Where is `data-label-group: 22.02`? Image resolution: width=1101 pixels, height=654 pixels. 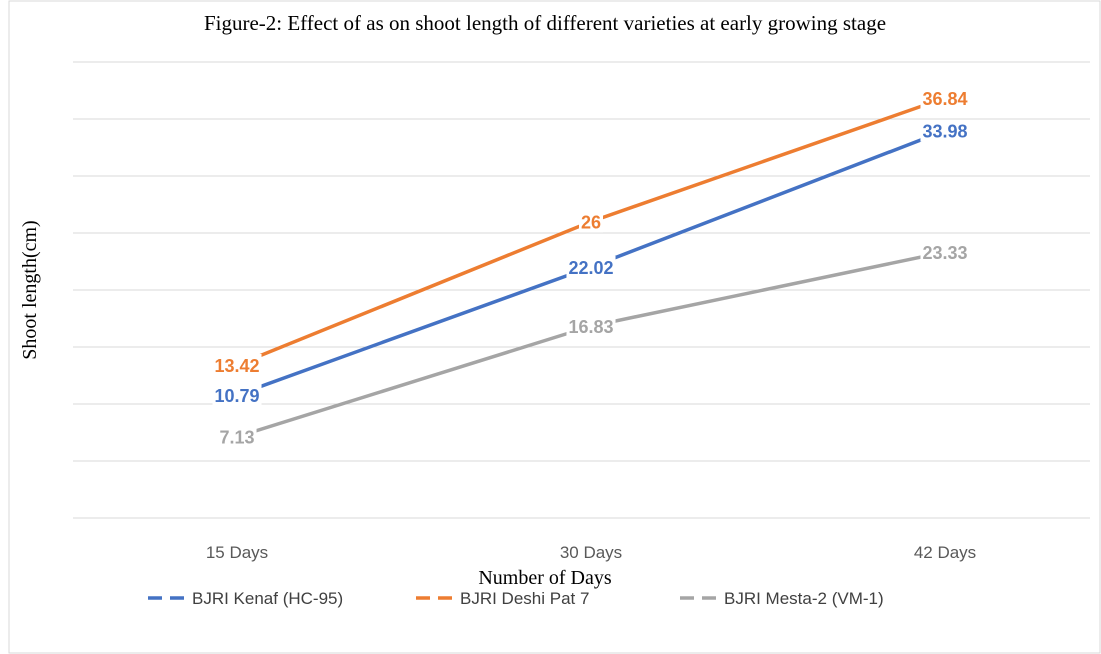 data-label-group: 22.02 is located at coordinates (591, 266).